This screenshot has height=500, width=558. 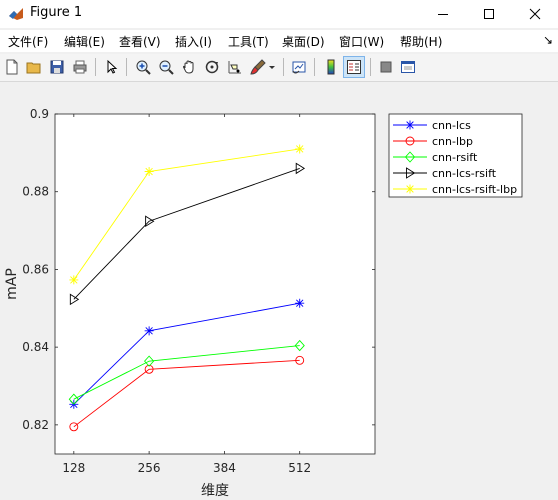 What do you see at coordinates (258, 67) in the screenshot?
I see `brush-icon` at bounding box center [258, 67].